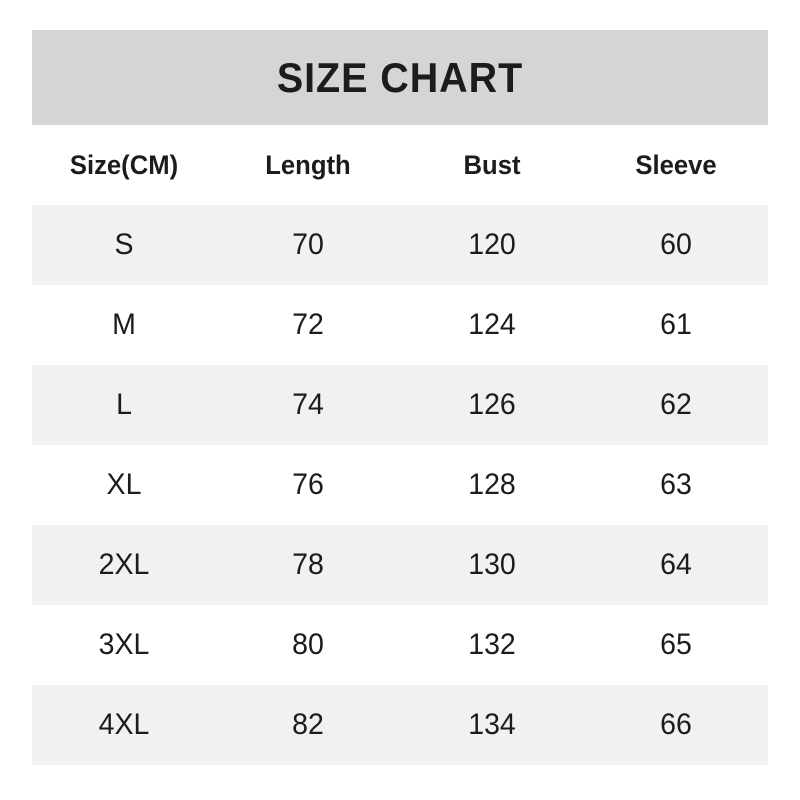 The image size is (800, 800). What do you see at coordinates (400, 405) in the screenshot?
I see `table-row-l: L 74 126 62` at bounding box center [400, 405].